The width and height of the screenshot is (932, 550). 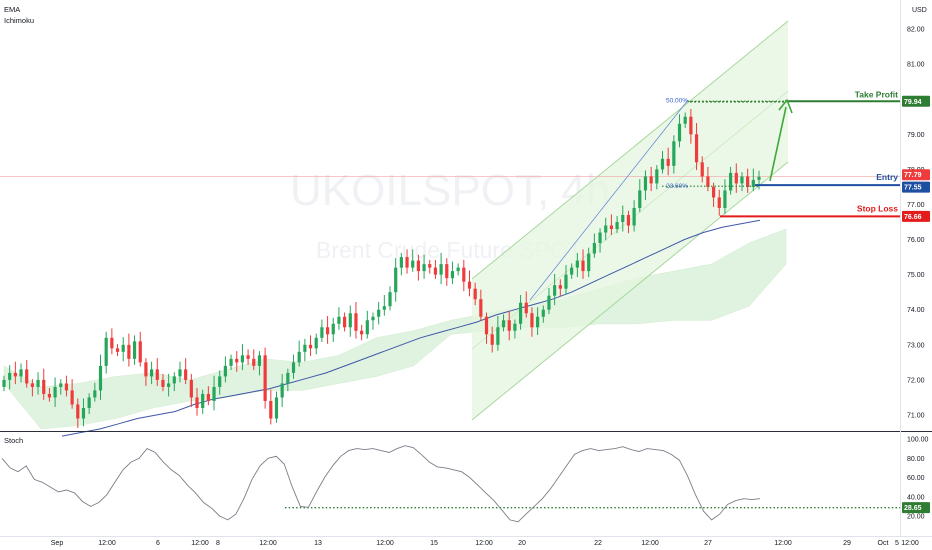 What do you see at coordinates (913, 508) in the screenshot?
I see `svg-text: 28.65` at bounding box center [913, 508].